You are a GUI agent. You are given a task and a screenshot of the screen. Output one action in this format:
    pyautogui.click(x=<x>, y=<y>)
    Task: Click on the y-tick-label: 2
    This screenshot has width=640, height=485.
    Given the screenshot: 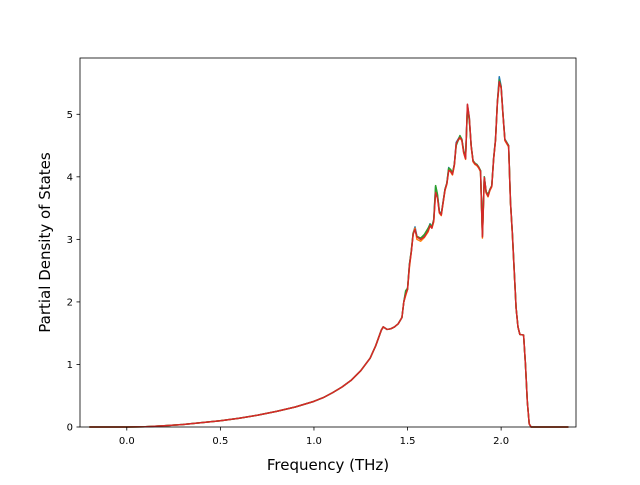 What is the action you would take?
    pyautogui.click(x=70, y=302)
    